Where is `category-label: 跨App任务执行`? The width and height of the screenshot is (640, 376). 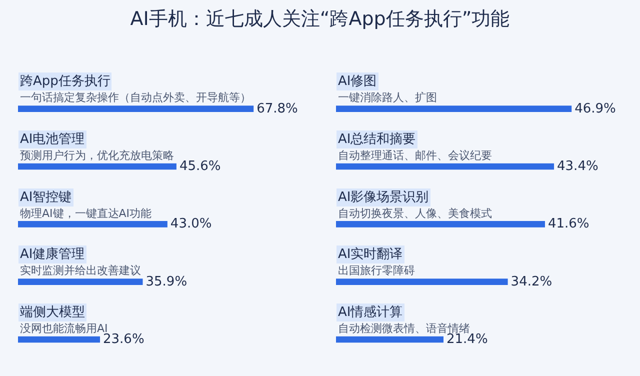
category-label: 跨App任务执行 is located at coordinates (65, 81).